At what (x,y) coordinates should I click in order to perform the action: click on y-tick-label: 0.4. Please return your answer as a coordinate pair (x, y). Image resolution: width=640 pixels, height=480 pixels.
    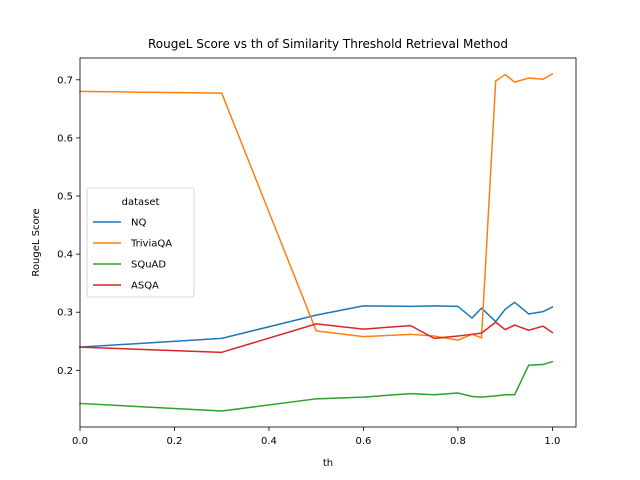
    Looking at the image, I should click on (65, 255).